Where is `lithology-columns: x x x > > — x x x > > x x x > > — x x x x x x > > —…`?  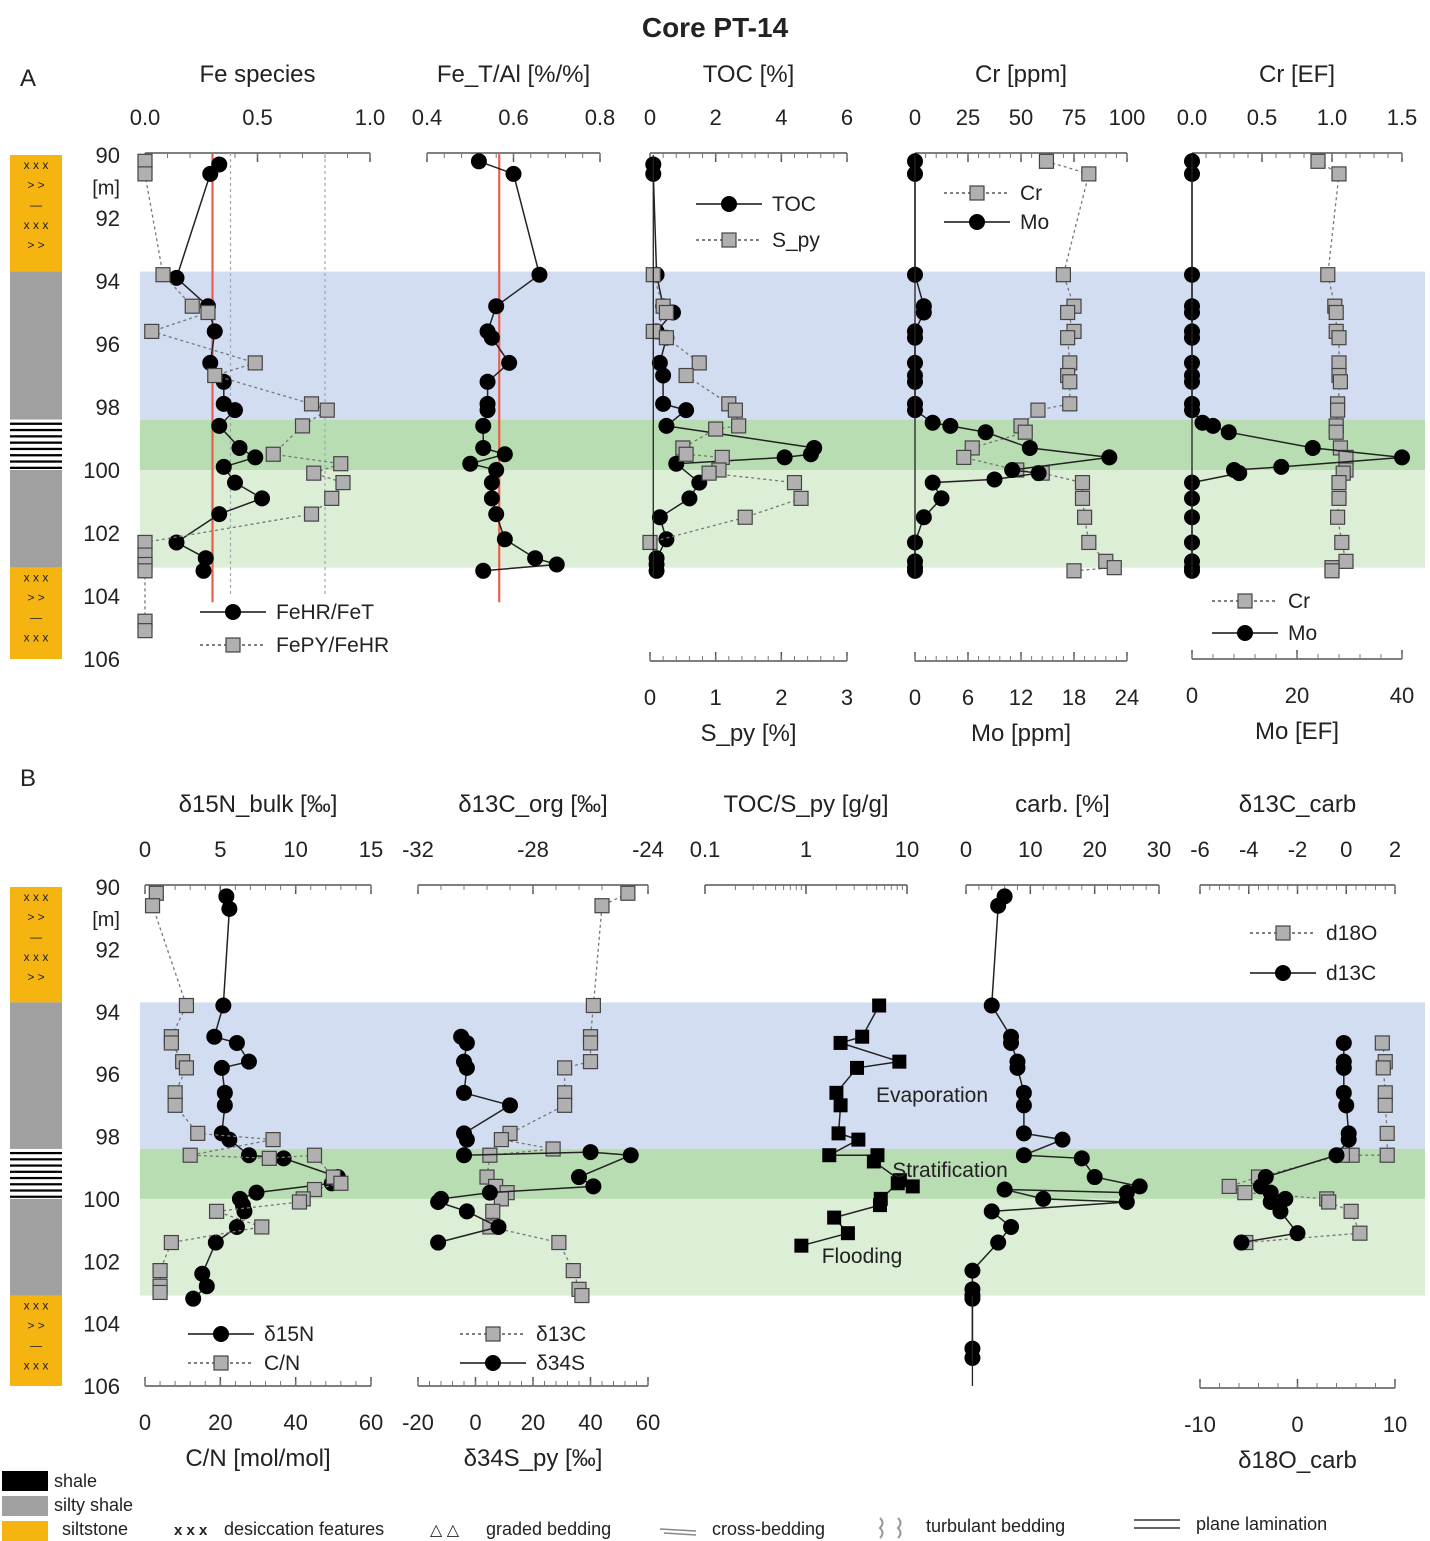
lithology-columns: x x x > > — x x x > > x x x > > — x x x x x x > > —… is located at coordinates (36, 770).